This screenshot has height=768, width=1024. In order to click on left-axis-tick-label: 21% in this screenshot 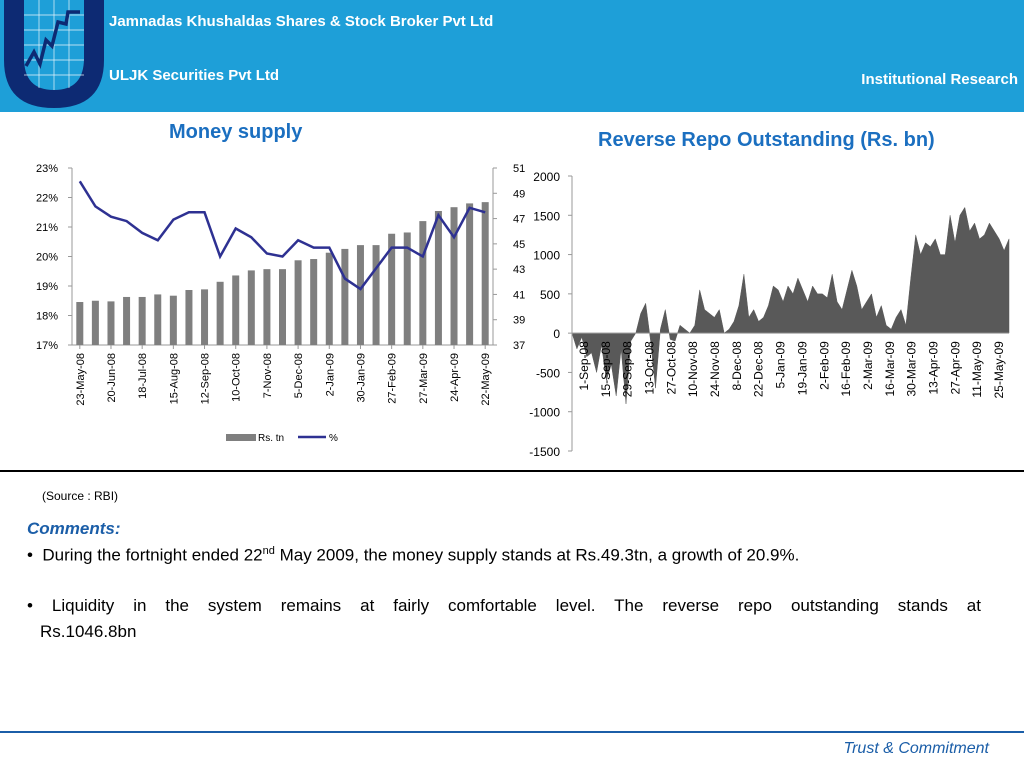, I will do `click(47, 228)`.